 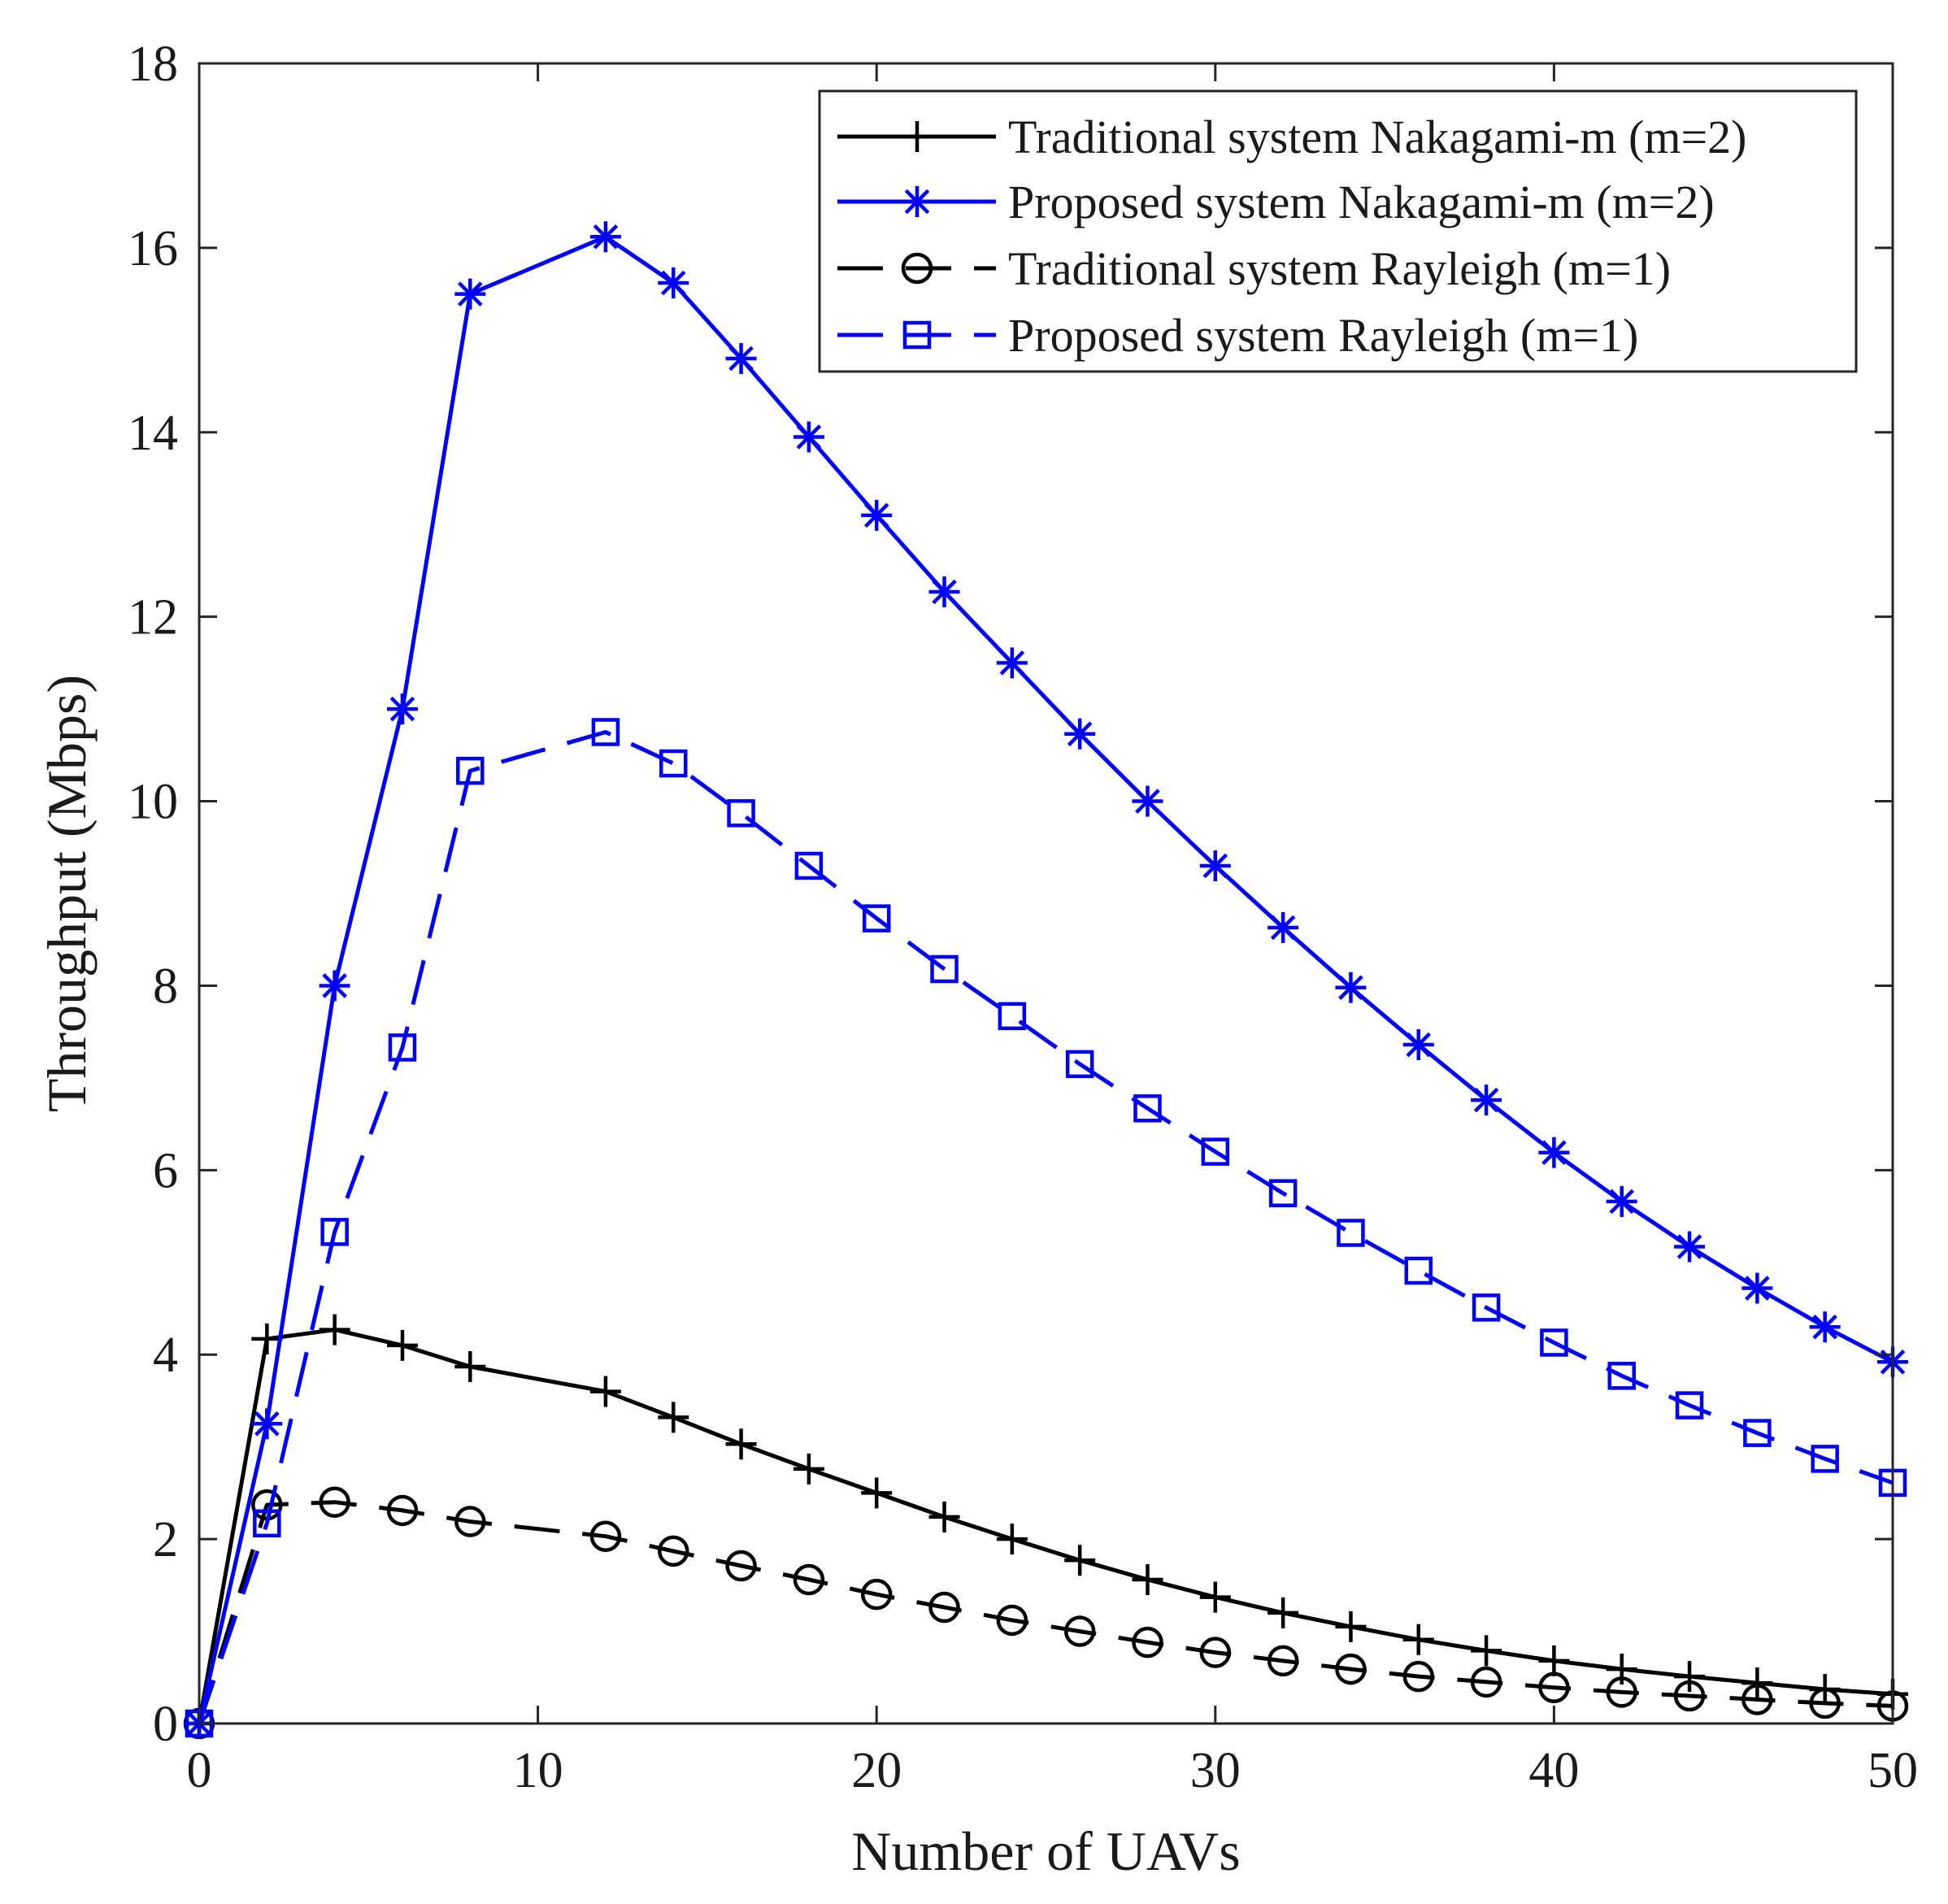 I want to click on legend-label: Traditional system Nakagami-m (m=2), so click(x=1377, y=137).